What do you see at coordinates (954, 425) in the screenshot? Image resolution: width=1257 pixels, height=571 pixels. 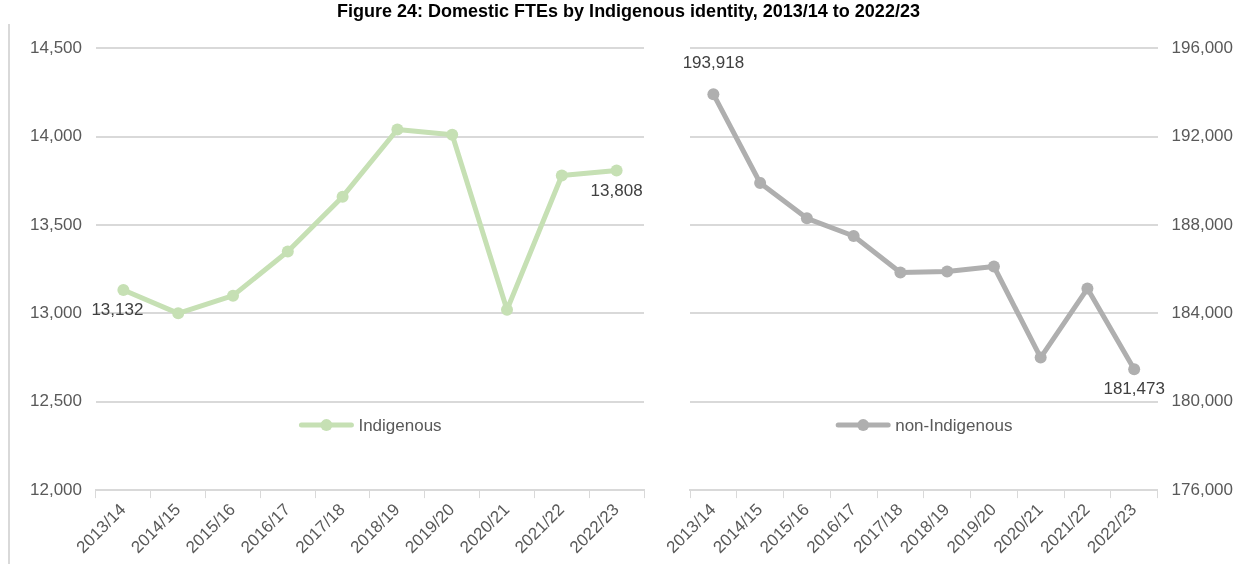 I see `legend-label: non-Indigenous` at bounding box center [954, 425].